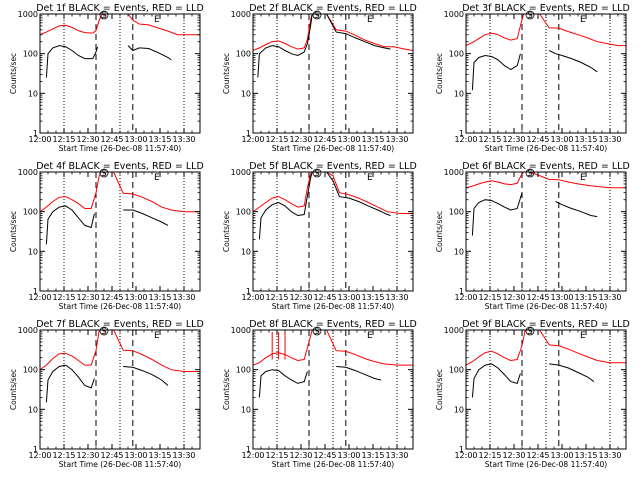  Describe the element at coordinates (120, 8) in the screenshot. I see `panel-title: Det 1f BLACK = Events, RED = LLD` at that location.